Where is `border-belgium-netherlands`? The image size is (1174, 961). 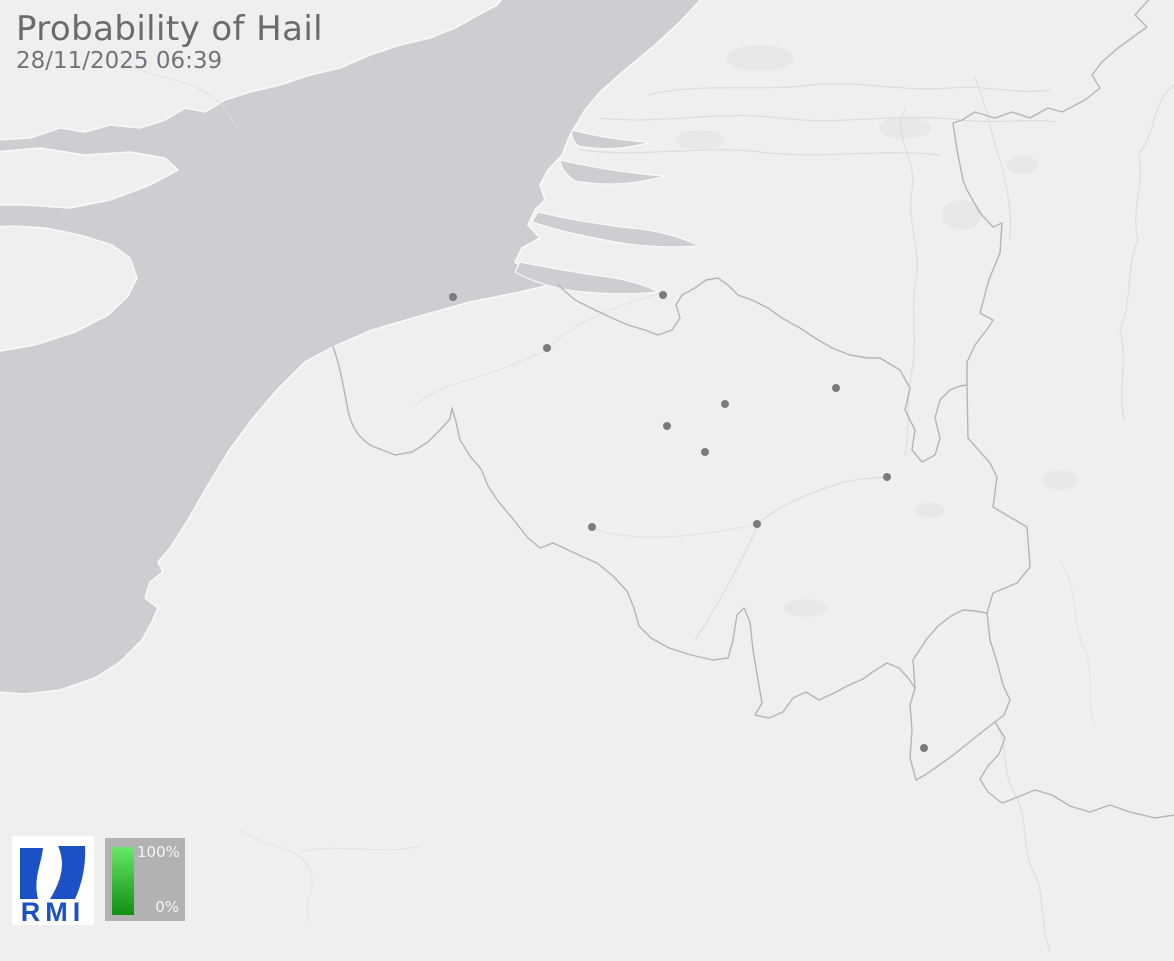 border-belgium-netherlands is located at coordinates (762, 370).